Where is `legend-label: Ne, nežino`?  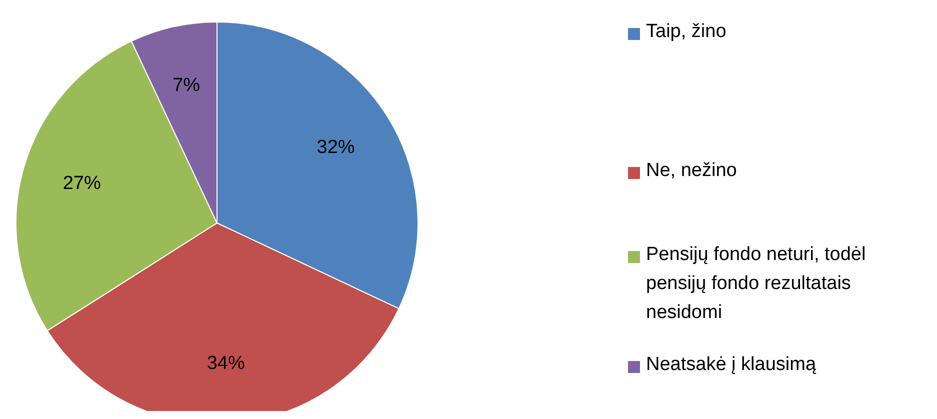 legend-label: Ne, nežino is located at coordinates (692, 171).